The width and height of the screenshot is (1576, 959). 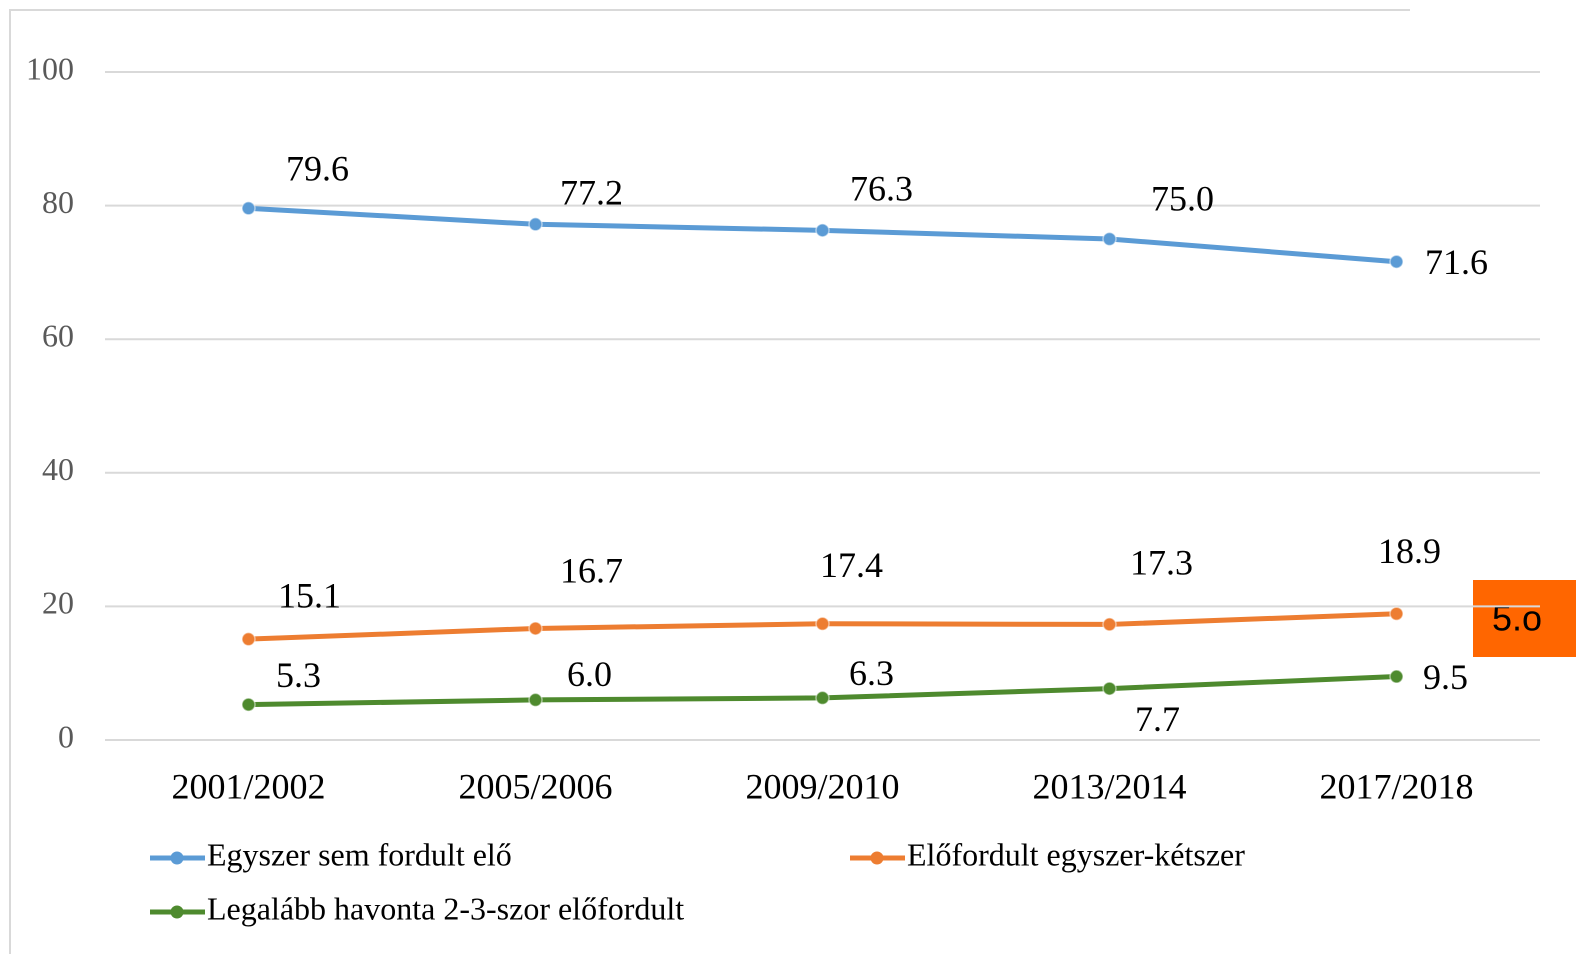 I want to click on annotation-box, so click(x=1524, y=618).